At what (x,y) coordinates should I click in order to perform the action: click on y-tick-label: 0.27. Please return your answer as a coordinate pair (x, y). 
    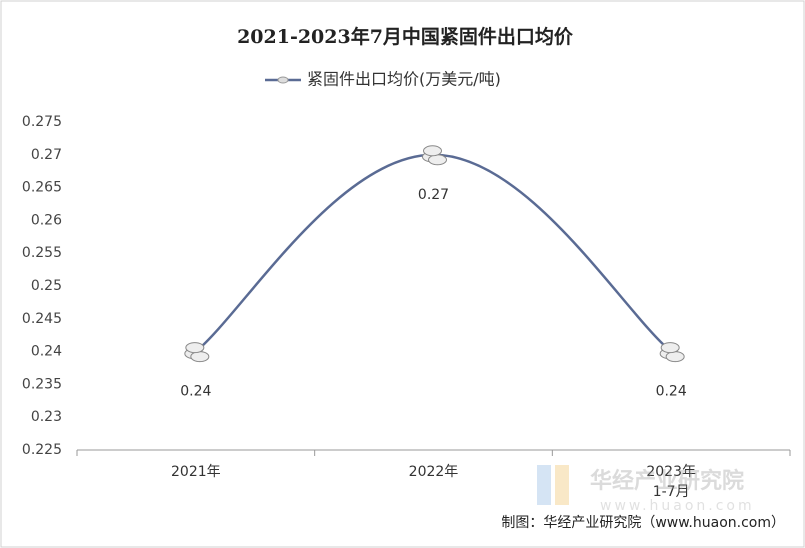
    Looking at the image, I should click on (46, 155).